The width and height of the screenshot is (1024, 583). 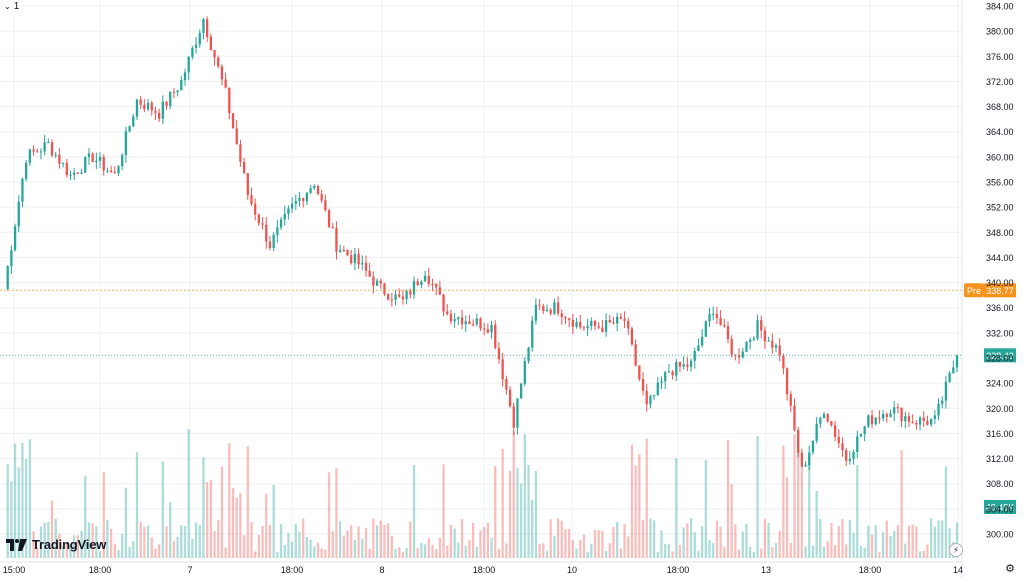 What do you see at coordinates (12, 7) in the screenshot?
I see `interval-selector: ⌄ 1` at bounding box center [12, 7].